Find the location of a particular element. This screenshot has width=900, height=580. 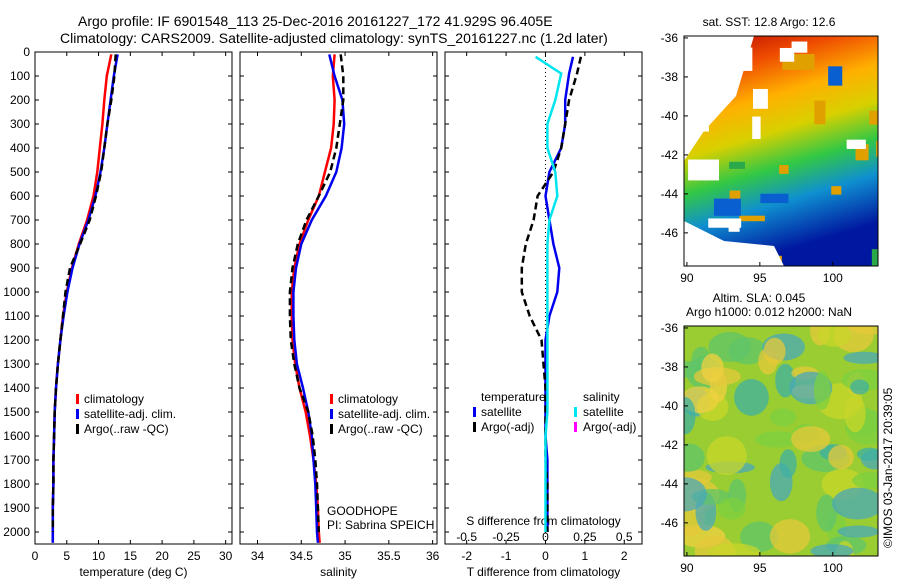

annotation-text: GOODHOPE is located at coordinates (362, 511).